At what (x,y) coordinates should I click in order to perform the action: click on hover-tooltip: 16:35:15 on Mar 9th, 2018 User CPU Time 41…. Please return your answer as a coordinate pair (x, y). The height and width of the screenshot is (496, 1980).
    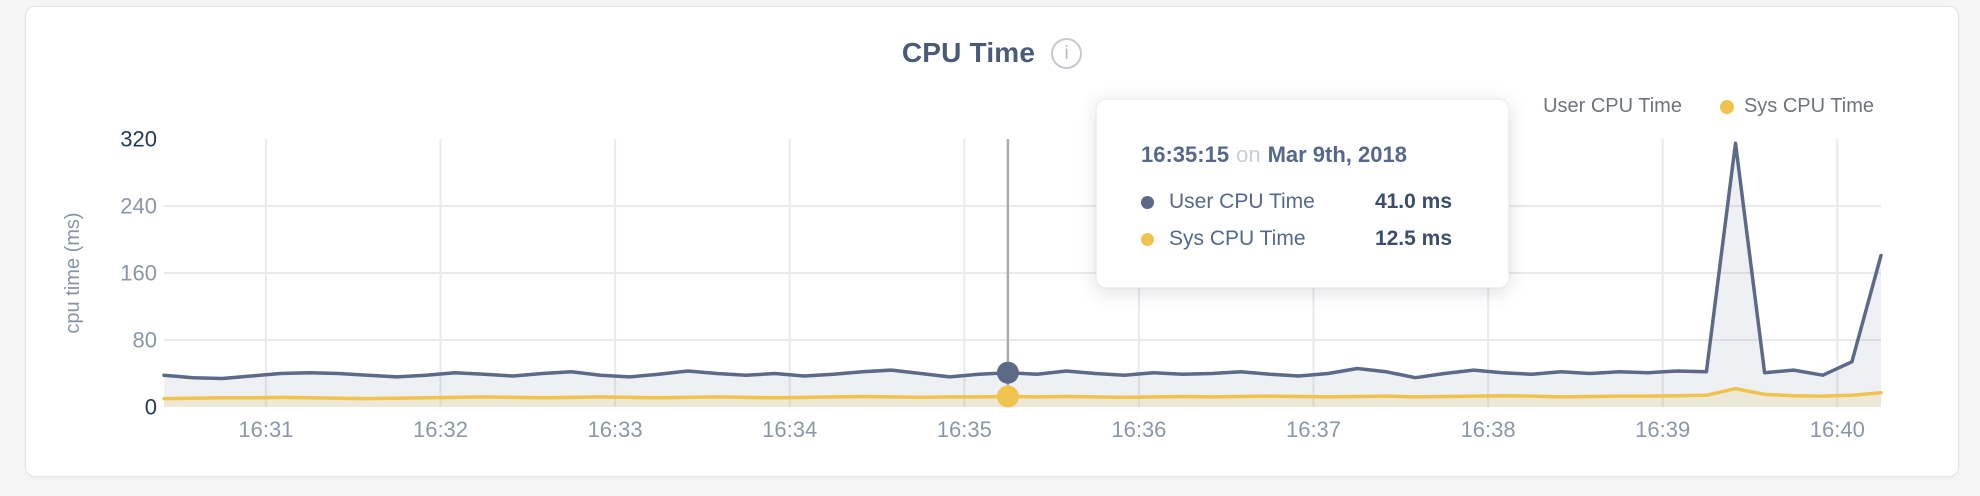
    Looking at the image, I should click on (1302, 193).